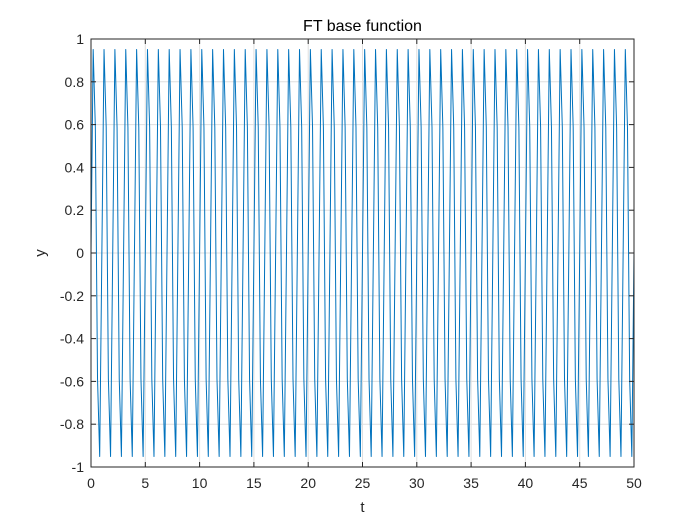 The height and width of the screenshot is (525, 700). I want to click on y-tick-labels: -1 -0.8 -0.6 -0.4 -0.2 0 0.2 0.4 0.6 0.8 1, so click(72, 253).